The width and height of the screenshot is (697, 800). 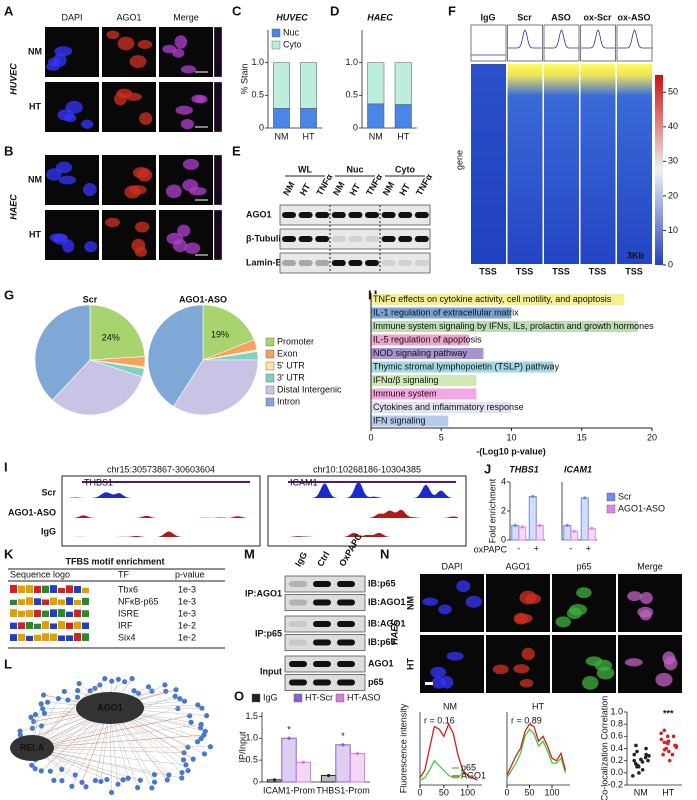 What do you see at coordinates (419, 792) in the screenshot?
I see `x-tick-label: 0` at bounding box center [419, 792].